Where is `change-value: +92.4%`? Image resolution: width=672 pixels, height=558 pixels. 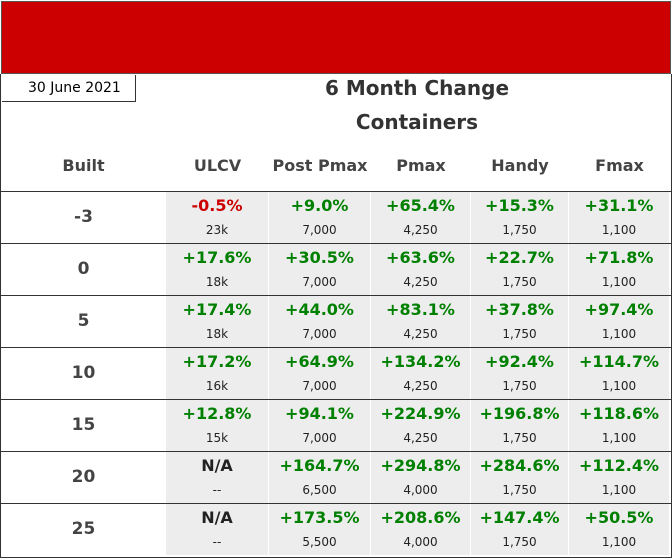 change-value: +92.4% is located at coordinates (519, 361).